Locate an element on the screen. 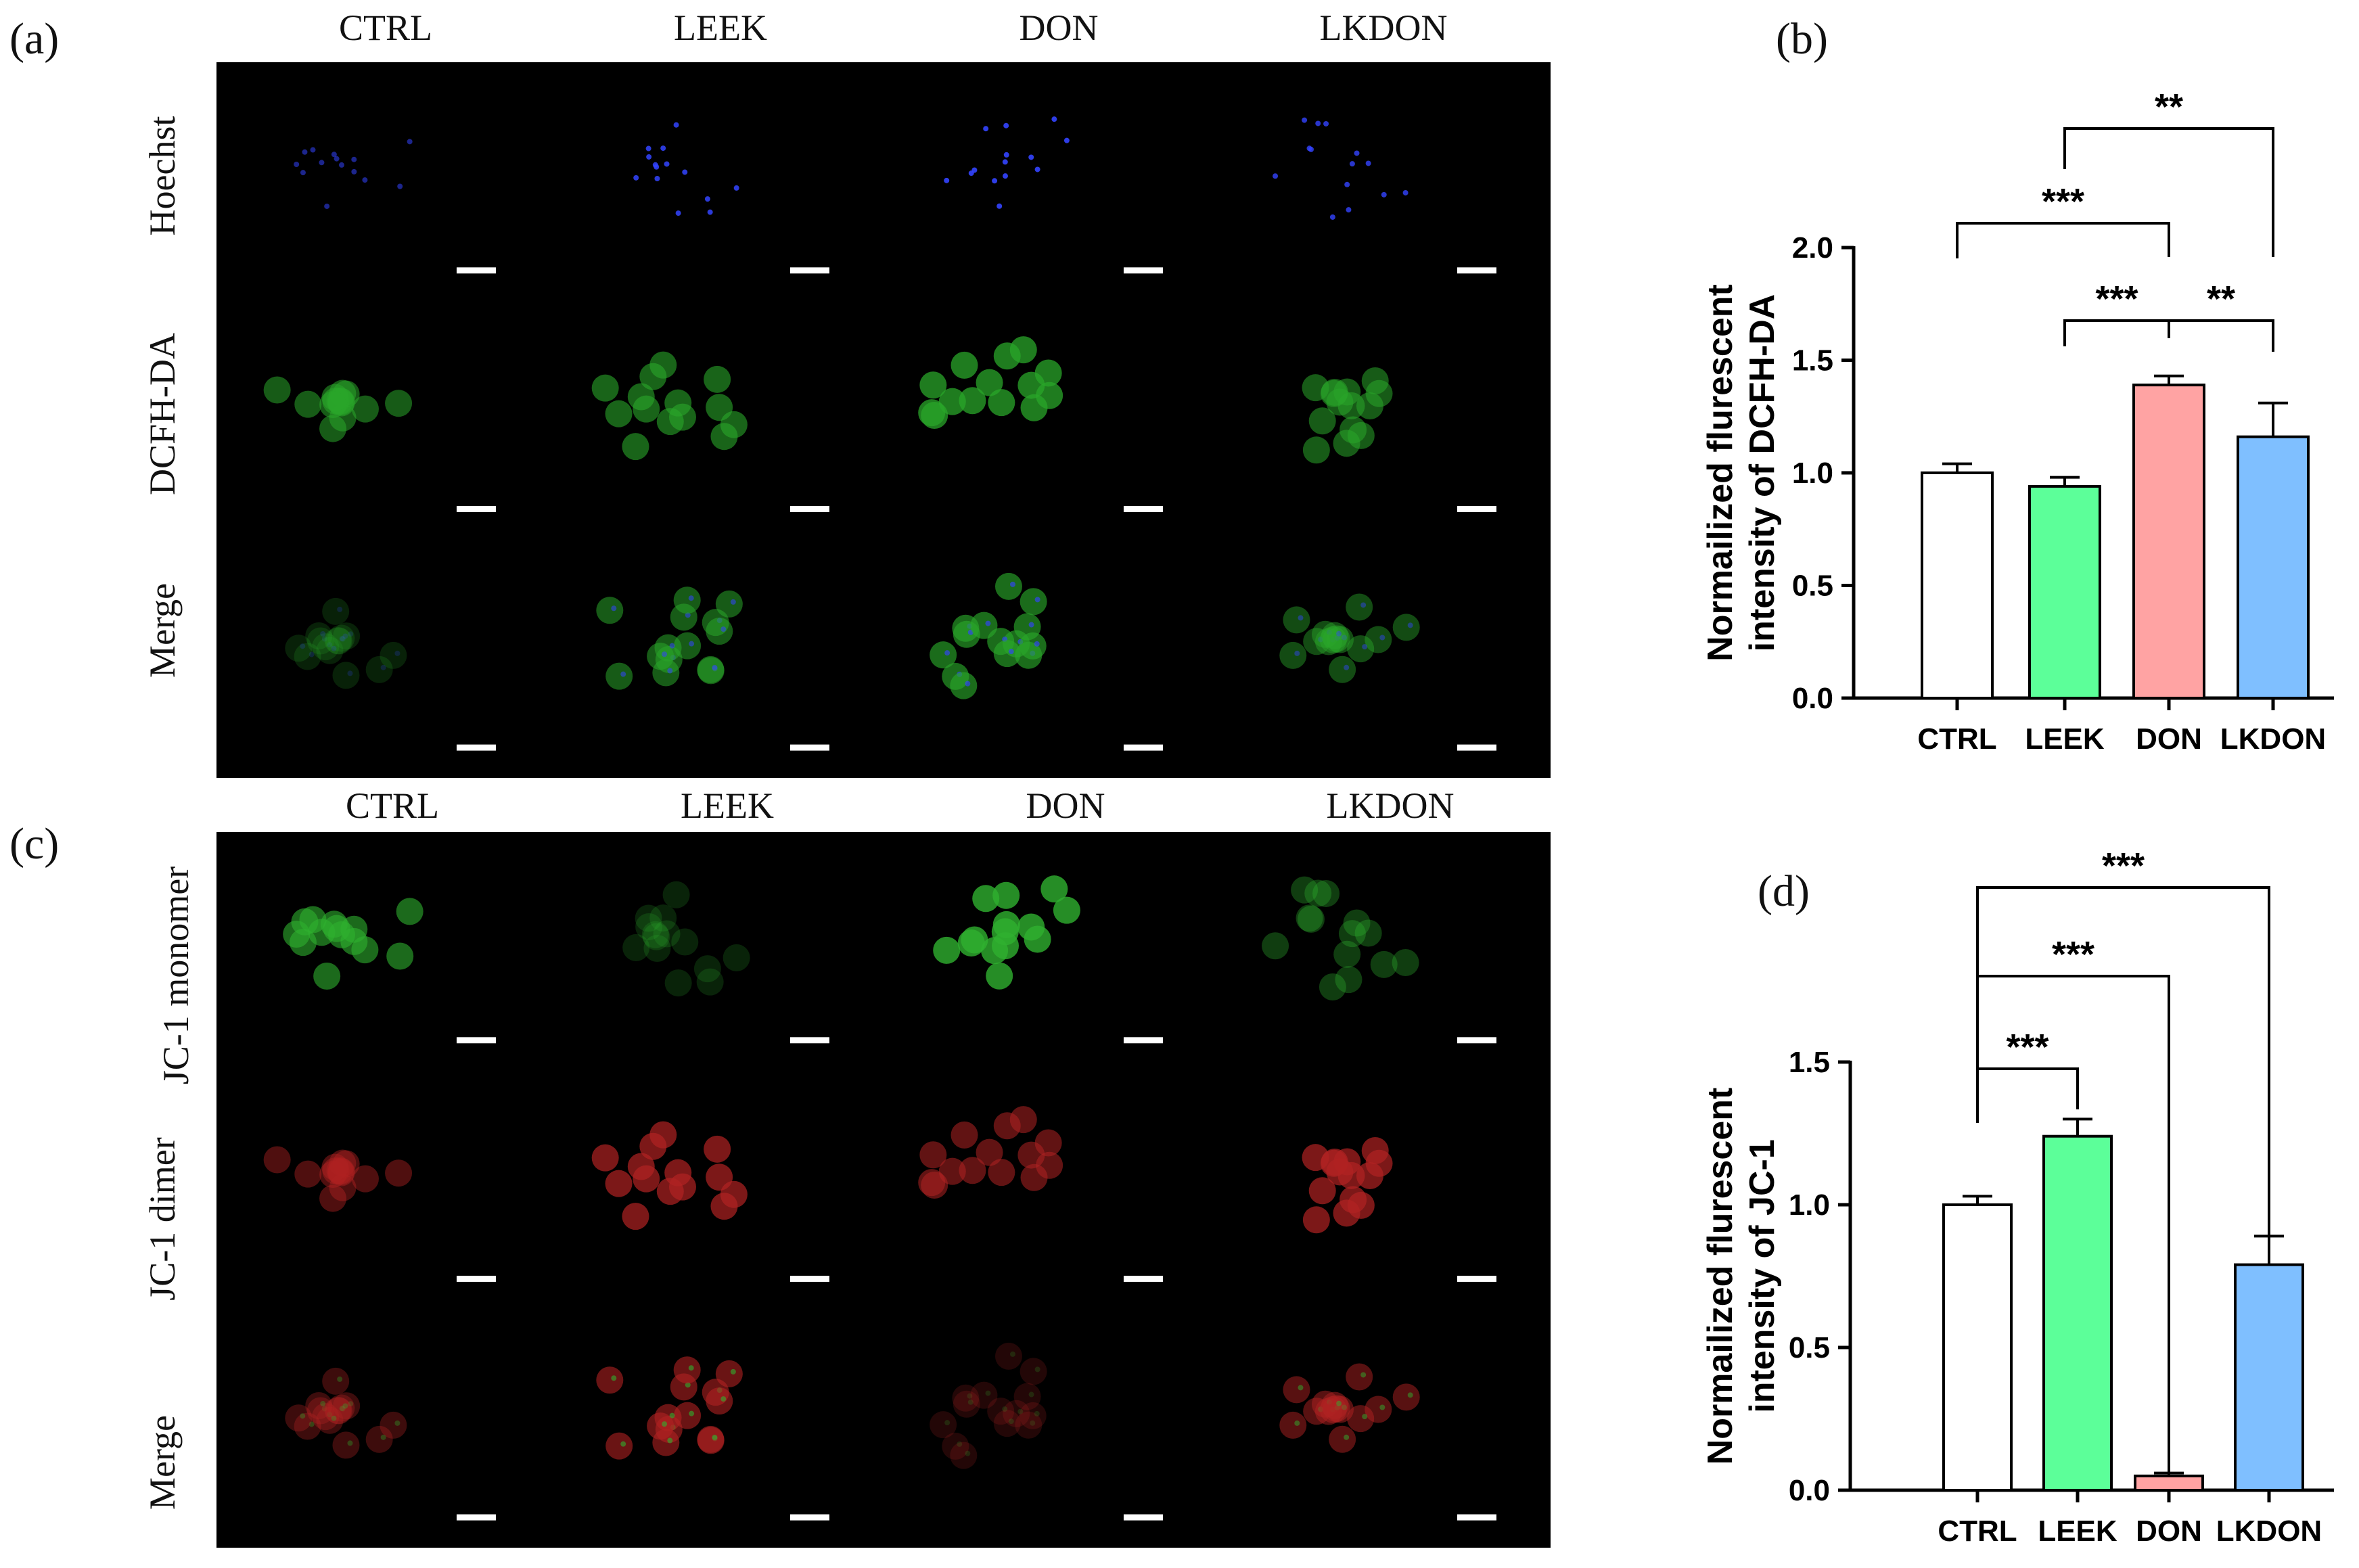 The width and height of the screenshot is (2359, 1568). panel-a-col-lkdon: LKDON is located at coordinates (1384, 28).